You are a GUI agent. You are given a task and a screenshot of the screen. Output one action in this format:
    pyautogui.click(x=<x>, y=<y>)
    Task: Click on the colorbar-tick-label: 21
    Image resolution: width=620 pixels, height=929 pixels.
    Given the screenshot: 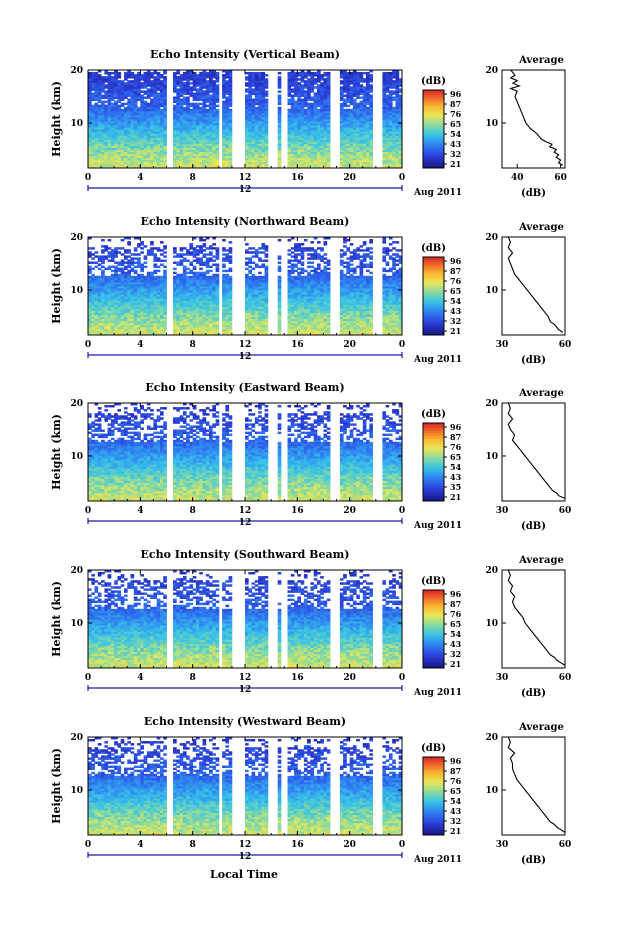 What is the action you would take?
    pyautogui.click(x=455, y=164)
    